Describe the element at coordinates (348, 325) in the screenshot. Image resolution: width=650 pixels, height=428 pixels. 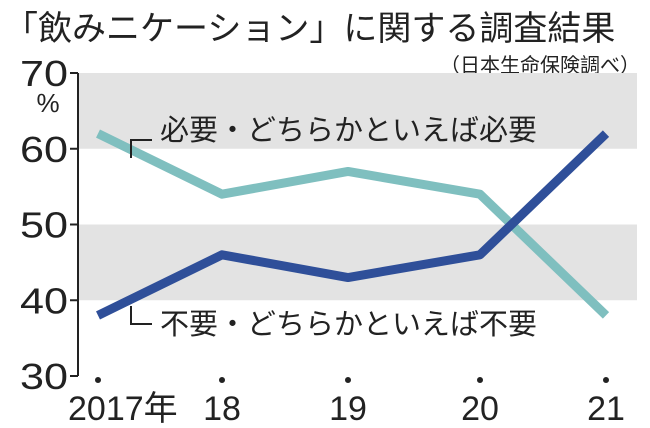
I see `legend-label-2: 不要・どちらかといえば不要` at that location.